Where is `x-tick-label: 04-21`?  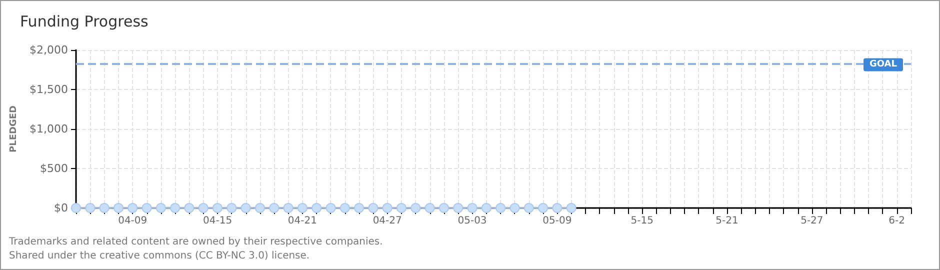
x-tick-label: 04-21 is located at coordinates (302, 221).